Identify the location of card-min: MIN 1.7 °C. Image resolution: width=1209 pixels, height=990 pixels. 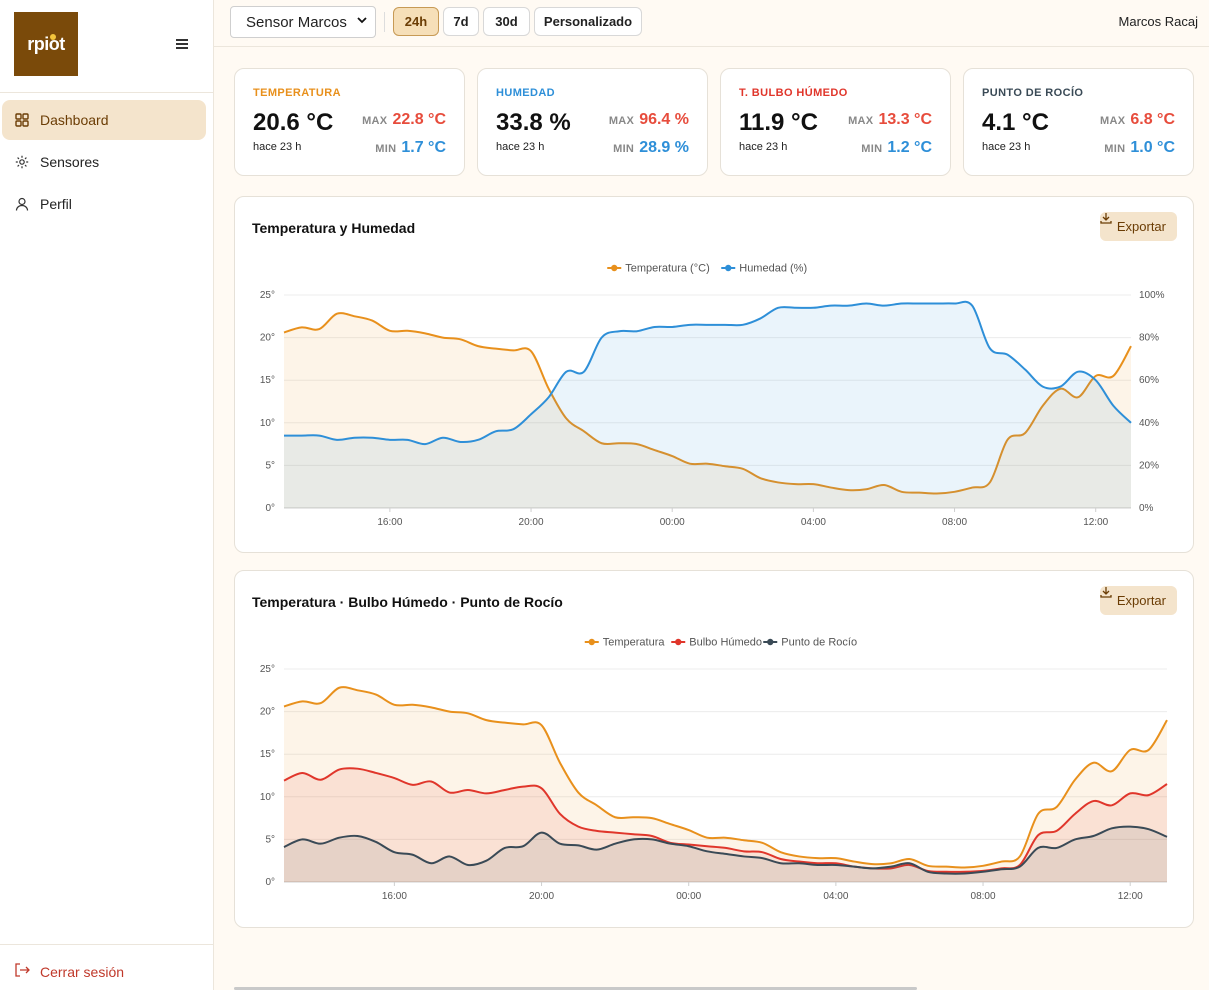
(410, 148).